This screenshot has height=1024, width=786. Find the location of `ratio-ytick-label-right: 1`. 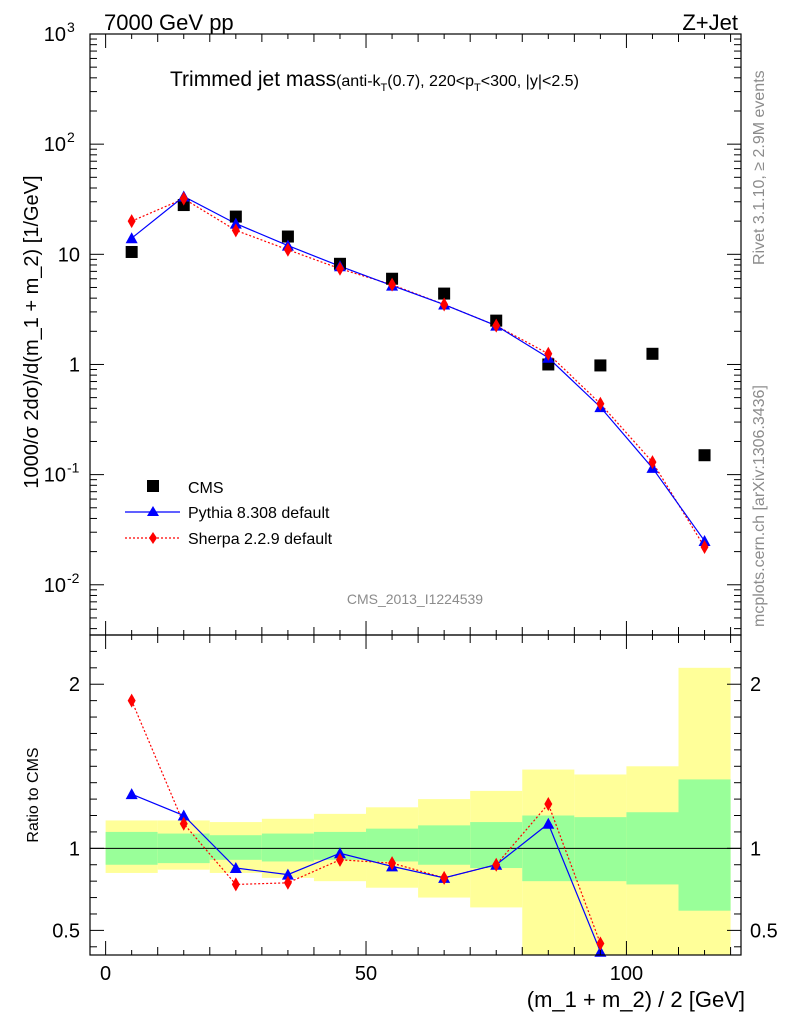

ratio-ytick-label-right: 1 is located at coordinates (755, 849).